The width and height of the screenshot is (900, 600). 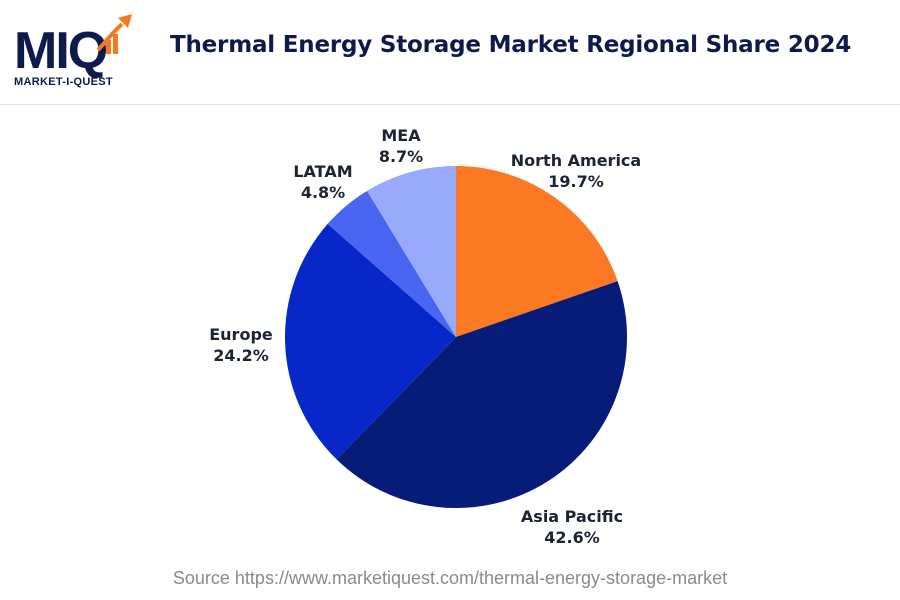 I want to click on pie-slice-latam, so click(x=391, y=263).